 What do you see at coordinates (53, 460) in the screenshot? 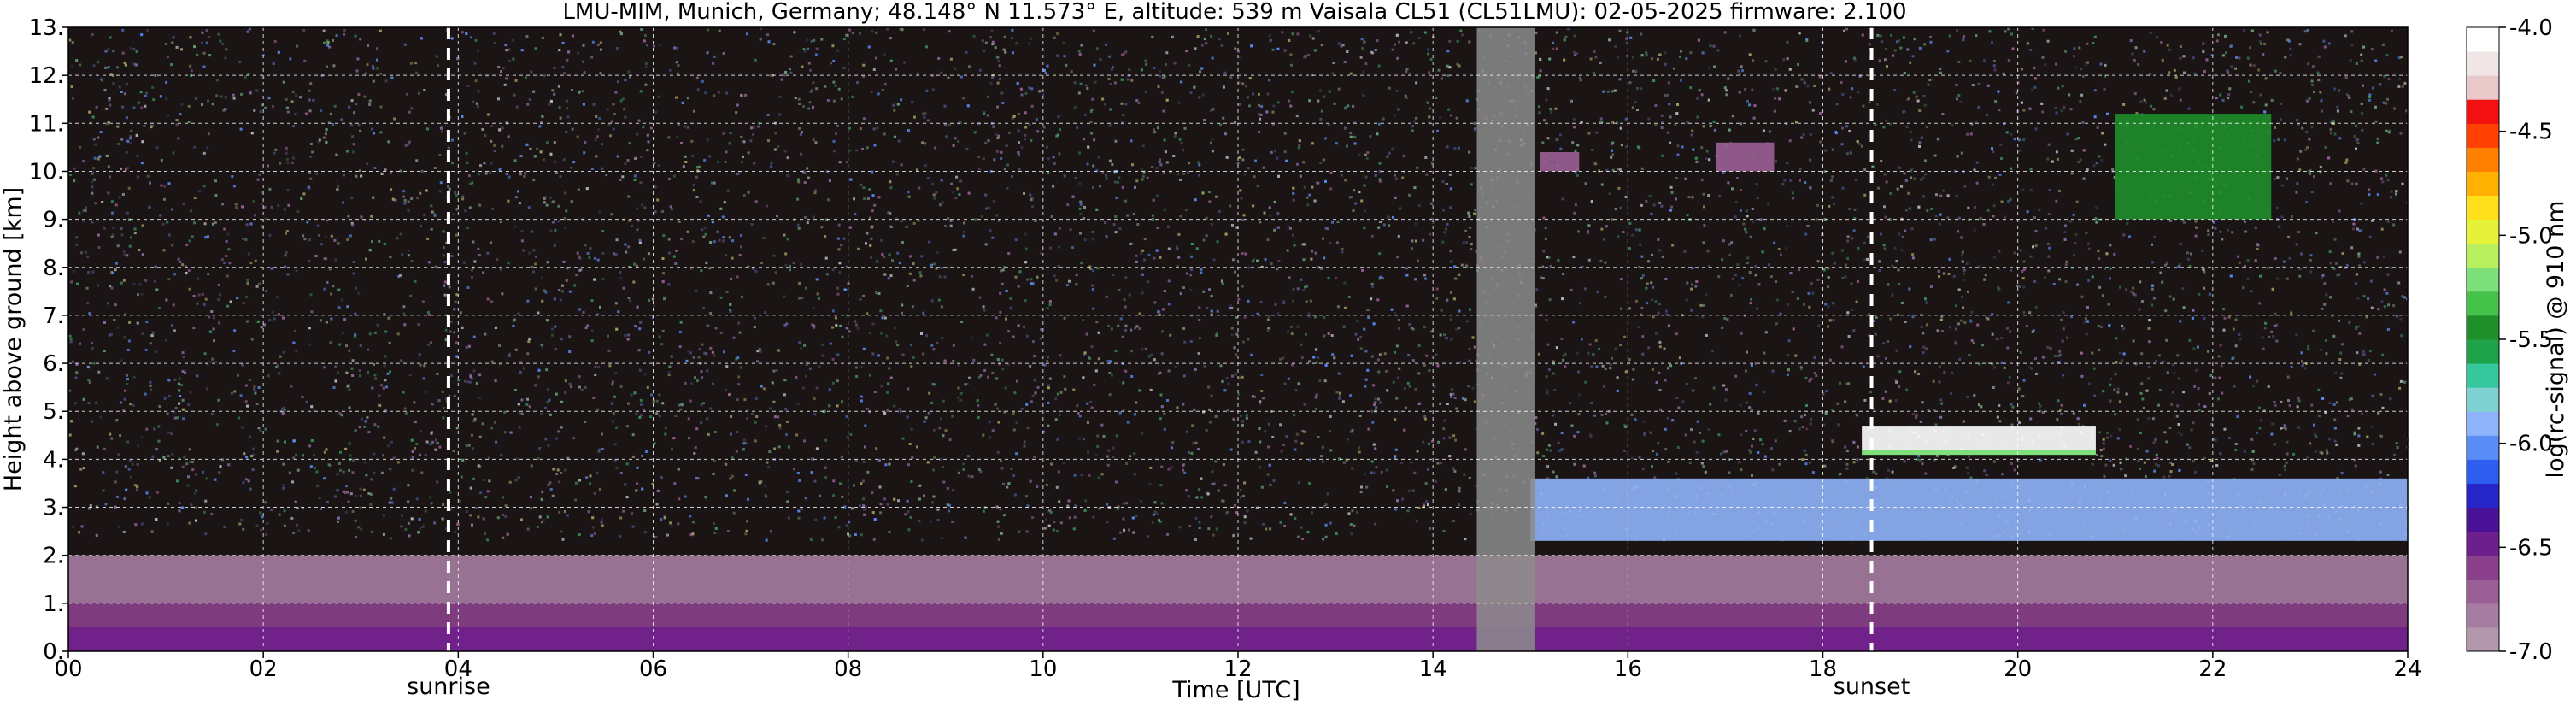
I see `y-tick-label: 4.` at bounding box center [53, 460].